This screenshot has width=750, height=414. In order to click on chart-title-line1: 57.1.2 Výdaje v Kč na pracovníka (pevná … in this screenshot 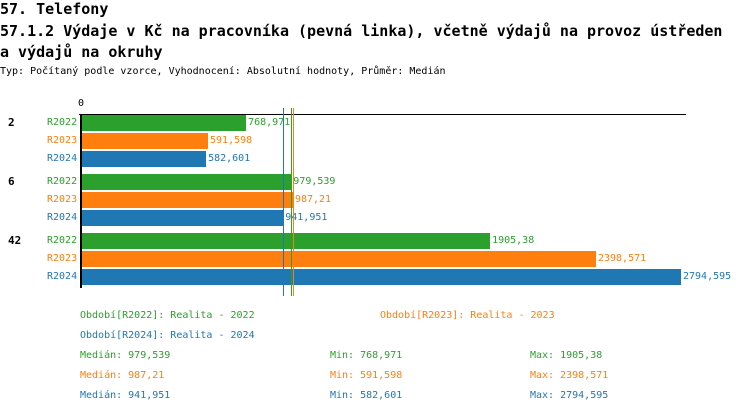, I will do `click(361, 31)`.